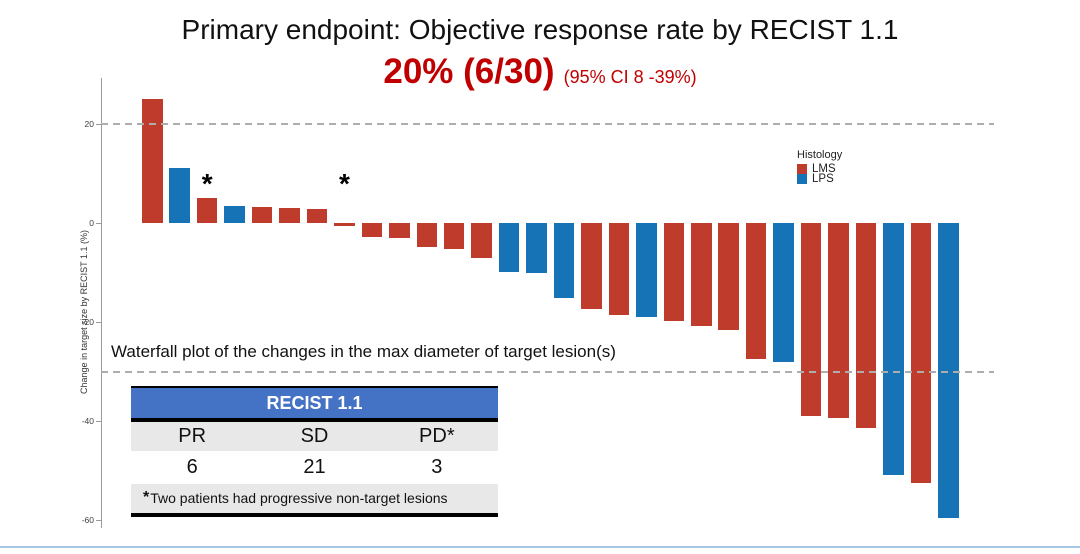 The height and width of the screenshot is (554, 1080). Describe the element at coordinates (540, 547) in the screenshot. I see `slide-accent-line` at that location.